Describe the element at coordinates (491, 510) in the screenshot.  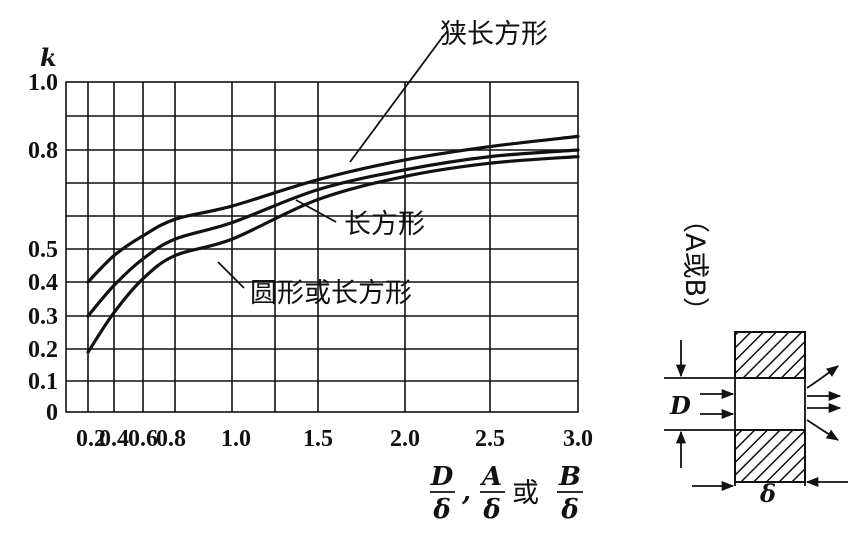
I see `x-label-den-2: δ` at that location.